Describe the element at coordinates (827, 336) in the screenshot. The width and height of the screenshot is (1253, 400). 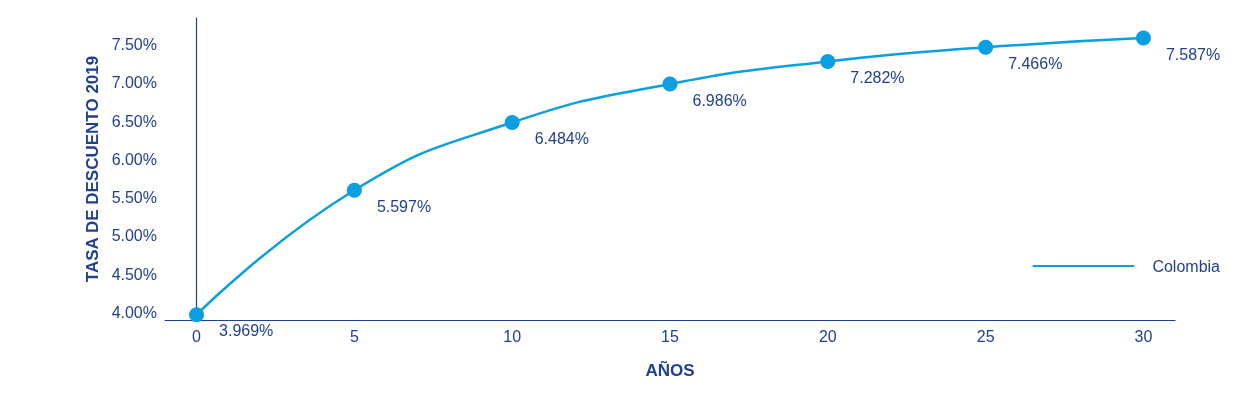
I see `x-tick-label: 20` at that location.